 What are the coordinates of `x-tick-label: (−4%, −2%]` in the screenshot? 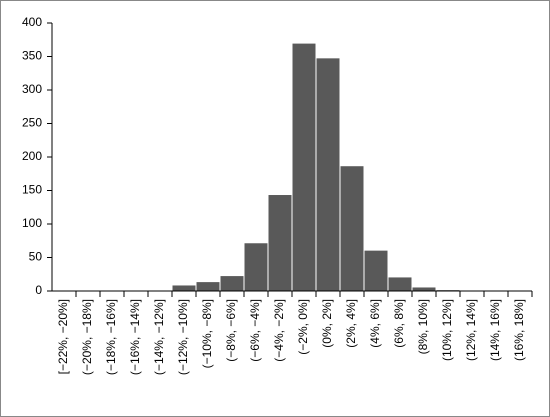 It's located at (279, 330).